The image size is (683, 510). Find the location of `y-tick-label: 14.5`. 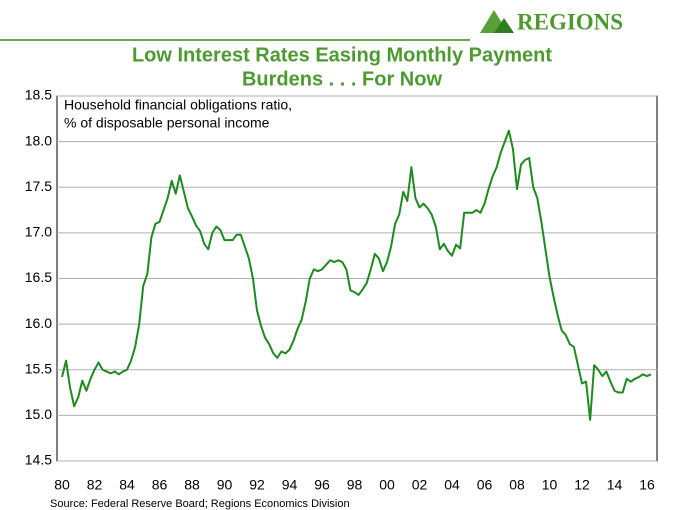

y-tick-label: 14.5 is located at coordinates (38, 460).